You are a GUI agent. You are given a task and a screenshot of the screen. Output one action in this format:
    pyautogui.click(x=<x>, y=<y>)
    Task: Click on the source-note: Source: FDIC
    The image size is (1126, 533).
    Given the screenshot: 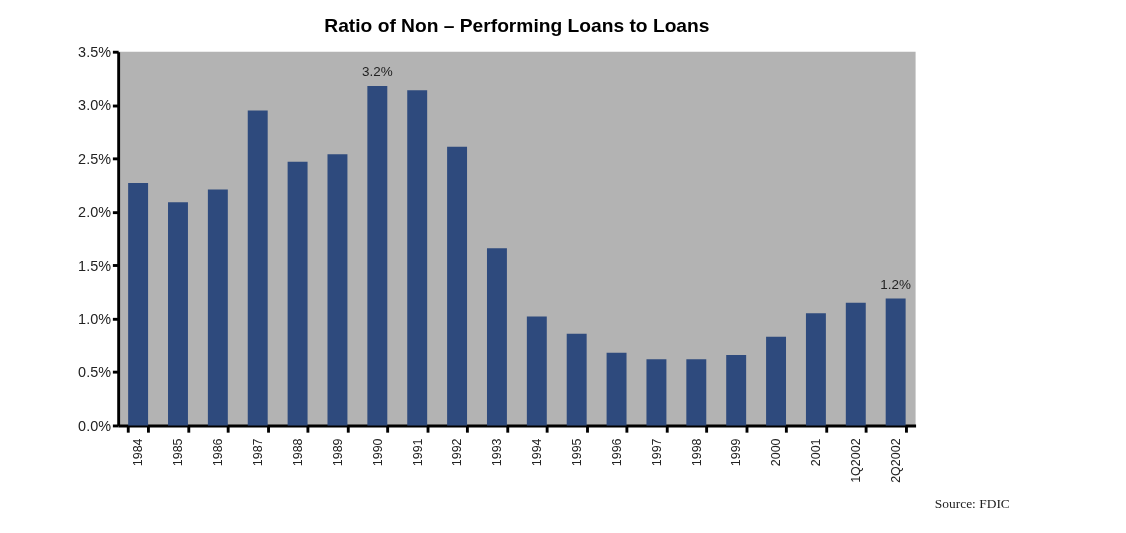 What is the action you would take?
    pyautogui.click(x=972, y=504)
    